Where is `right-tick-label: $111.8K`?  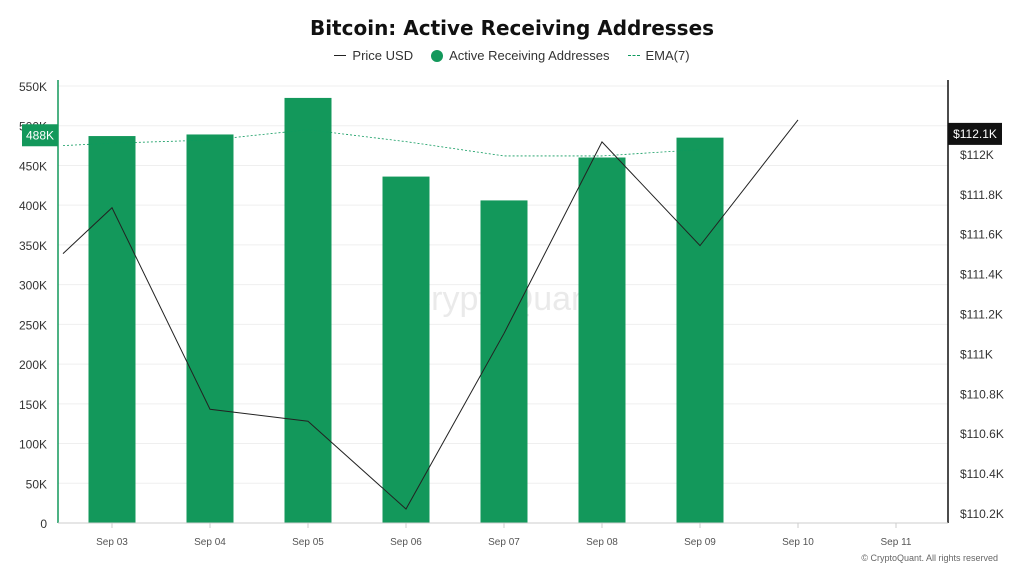
right-tick-label: $111.8K is located at coordinates (981, 195).